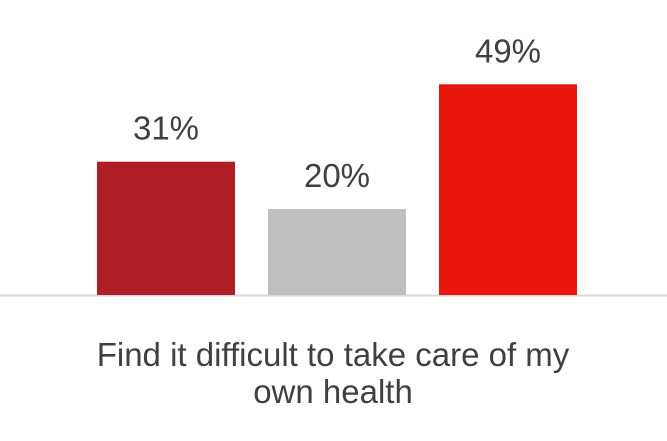 The height and width of the screenshot is (441, 667). Describe the element at coordinates (508, 50) in the screenshot. I see `value-label: 49%` at that location.